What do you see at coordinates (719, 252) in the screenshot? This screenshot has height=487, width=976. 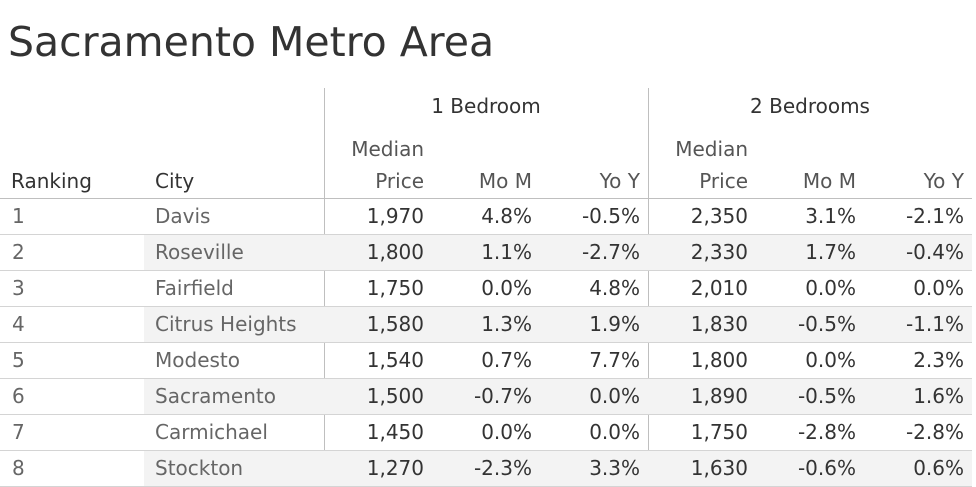 I see `cell-b2-price: 2,330` at bounding box center [719, 252].